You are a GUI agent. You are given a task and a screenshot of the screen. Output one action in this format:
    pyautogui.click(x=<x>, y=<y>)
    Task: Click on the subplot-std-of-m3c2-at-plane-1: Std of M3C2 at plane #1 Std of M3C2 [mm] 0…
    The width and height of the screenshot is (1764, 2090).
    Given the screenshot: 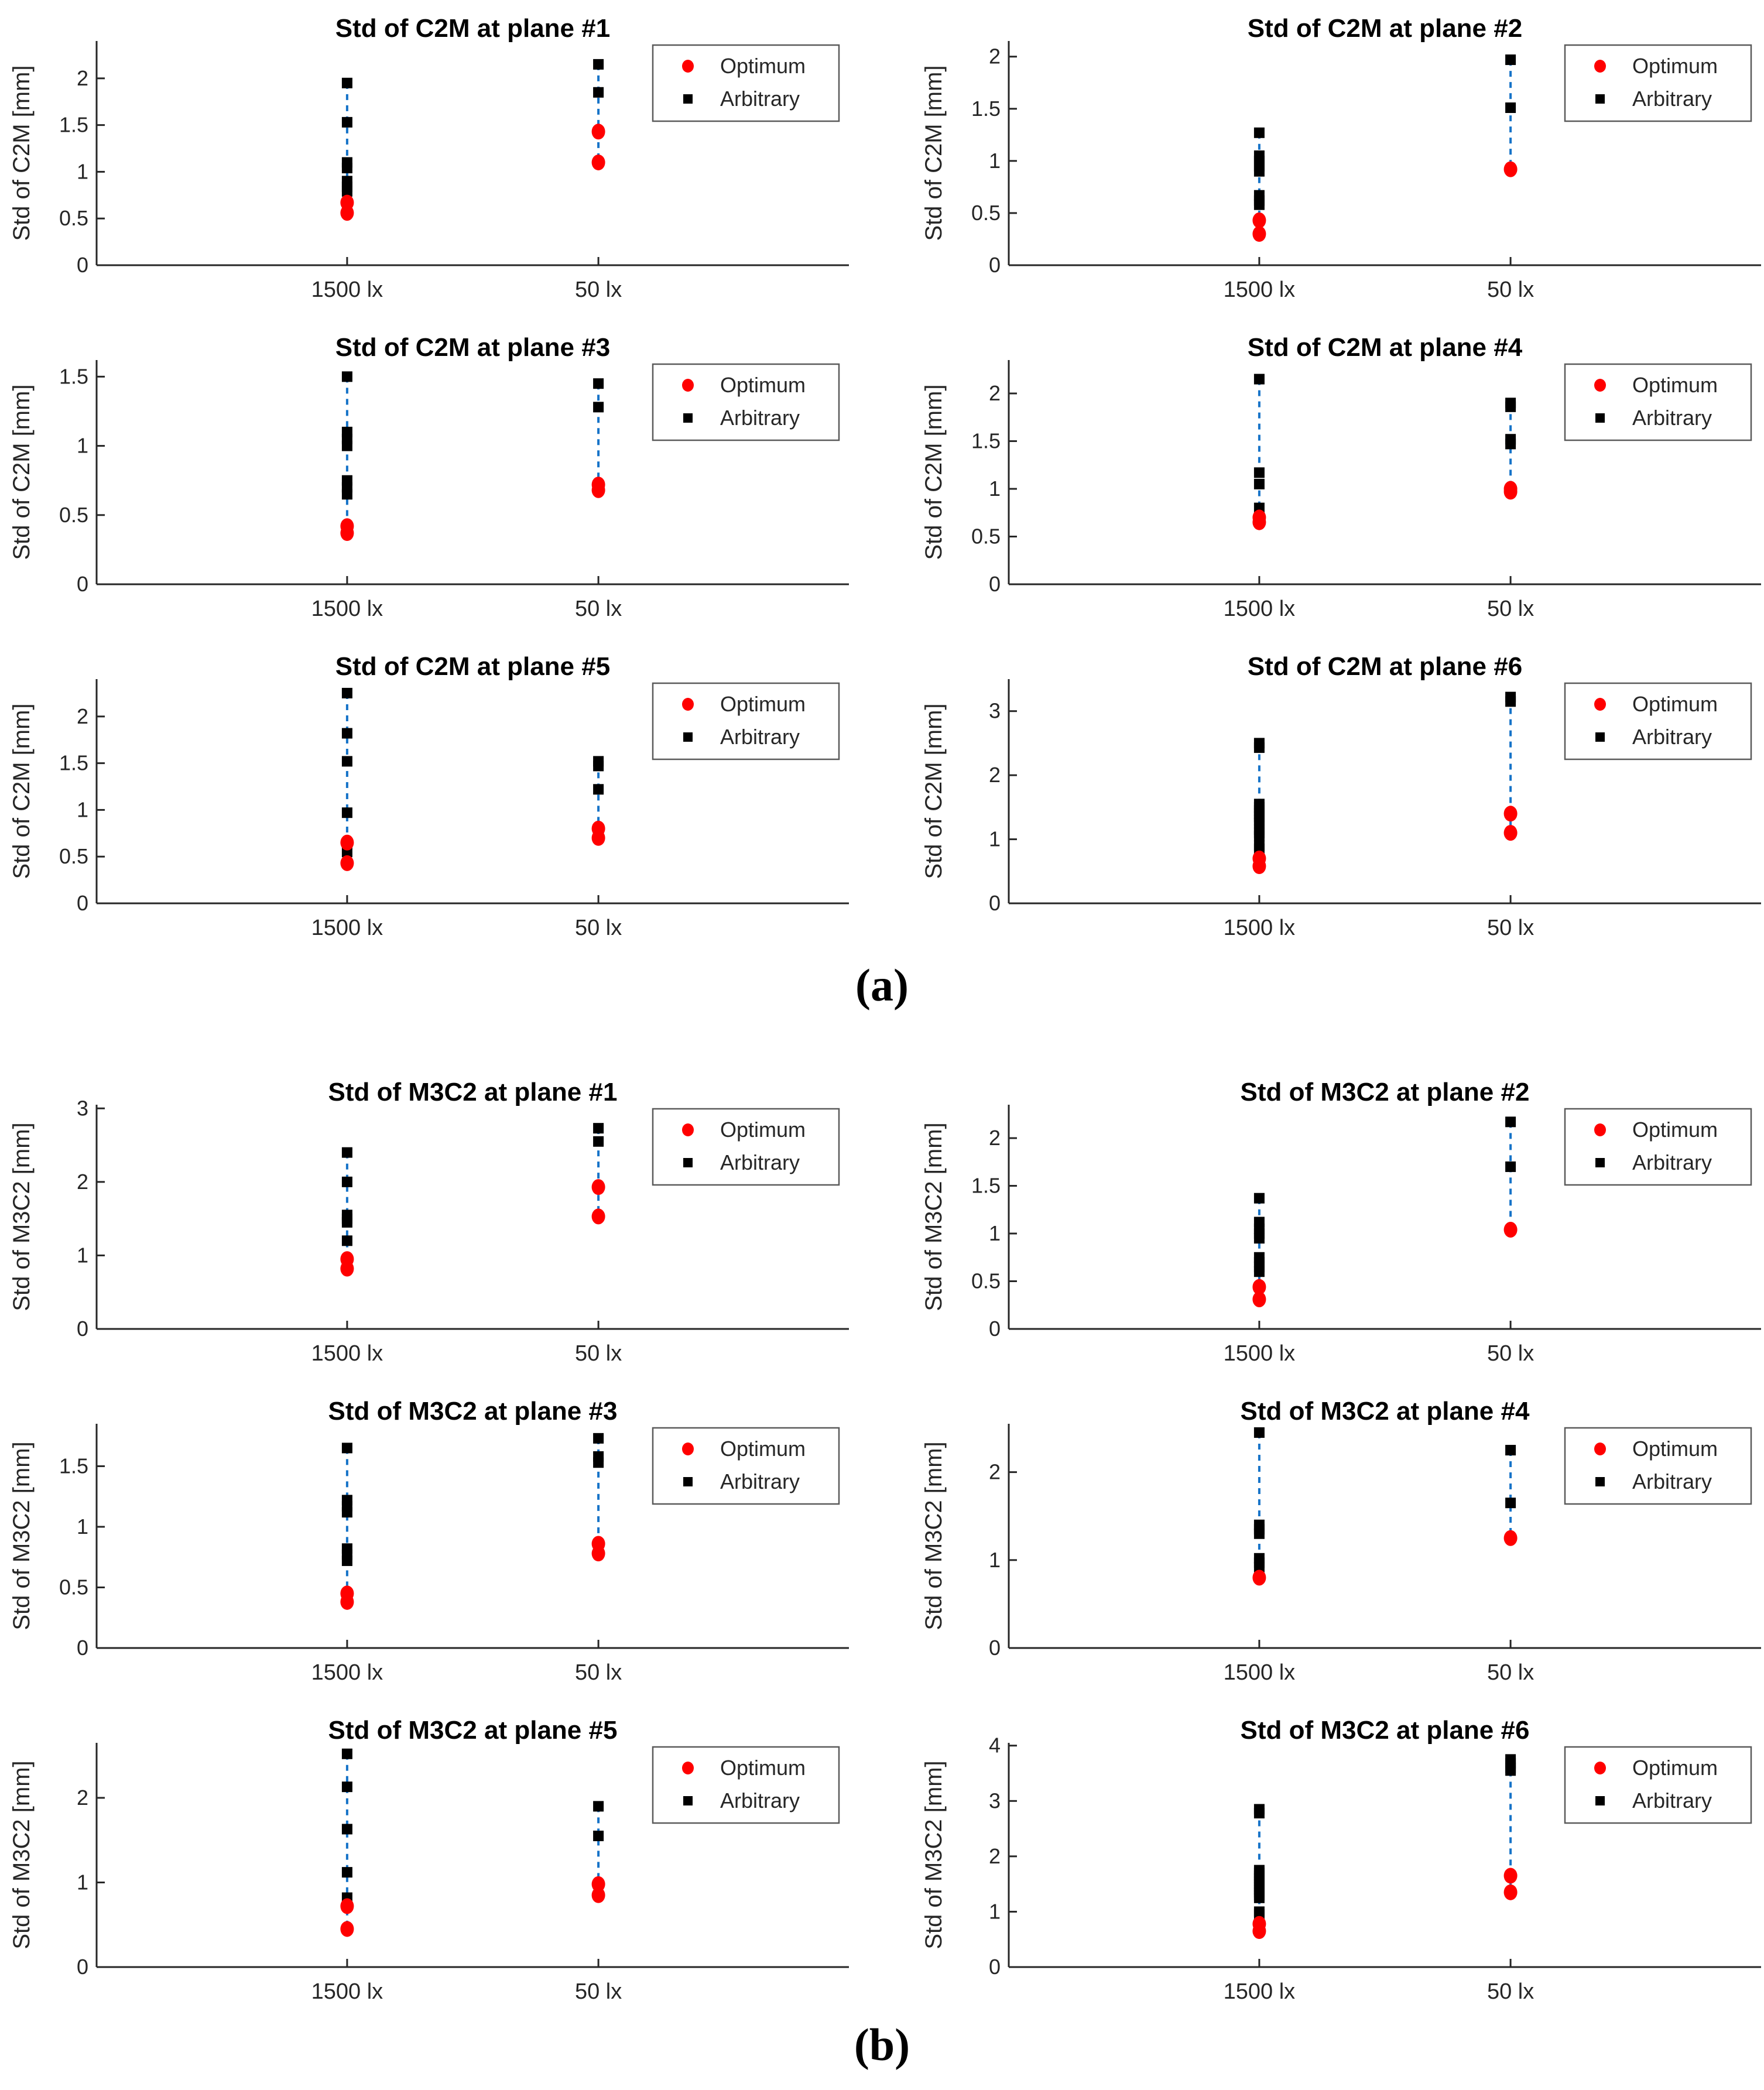 What is the action you would take?
    pyautogui.click(x=429, y=1232)
    